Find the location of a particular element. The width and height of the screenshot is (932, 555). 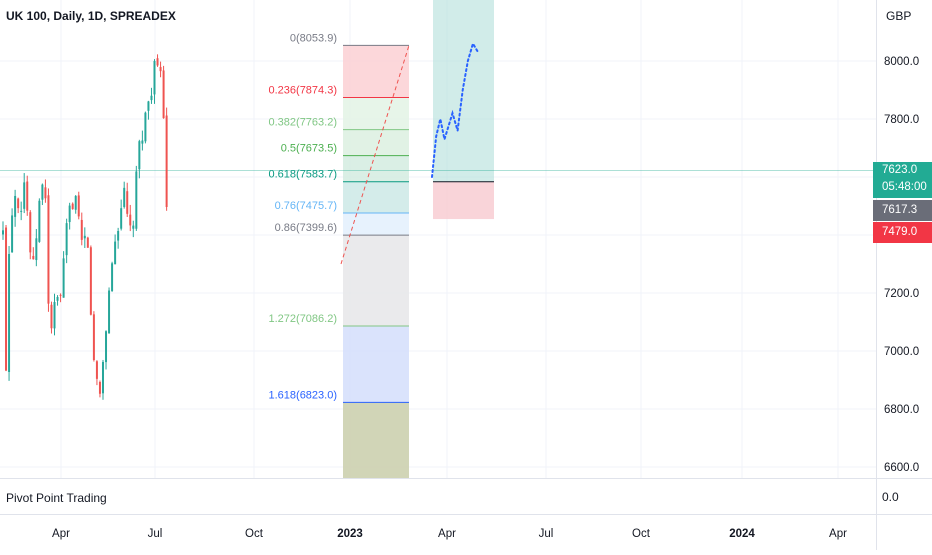

fib-level-label: 0.618(7583.7) is located at coordinates (303, 175).